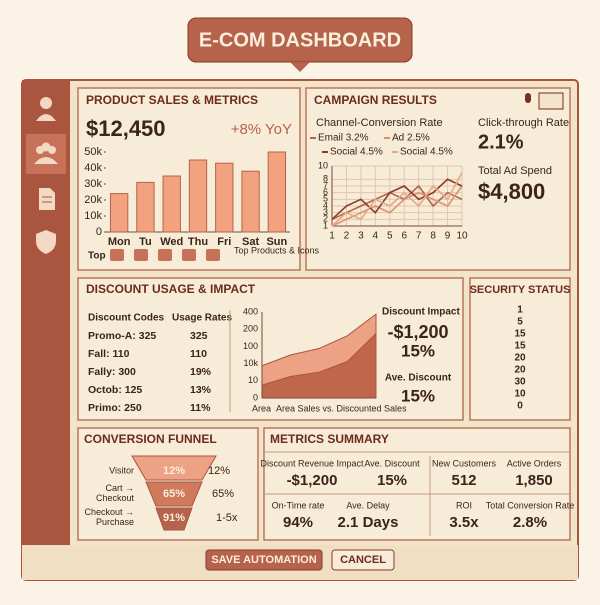 This screenshot has width=600, height=605. I want to click on avg-value: 15%, so click(418, 395).